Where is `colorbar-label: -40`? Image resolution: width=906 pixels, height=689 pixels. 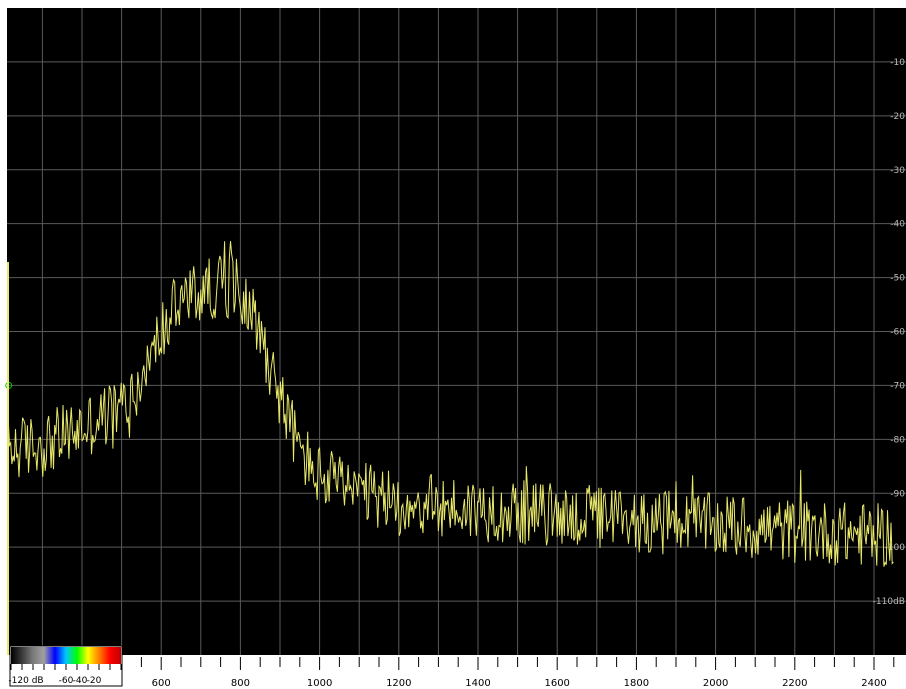 colorbar-label: -40 is located at coordinates (80, 681).